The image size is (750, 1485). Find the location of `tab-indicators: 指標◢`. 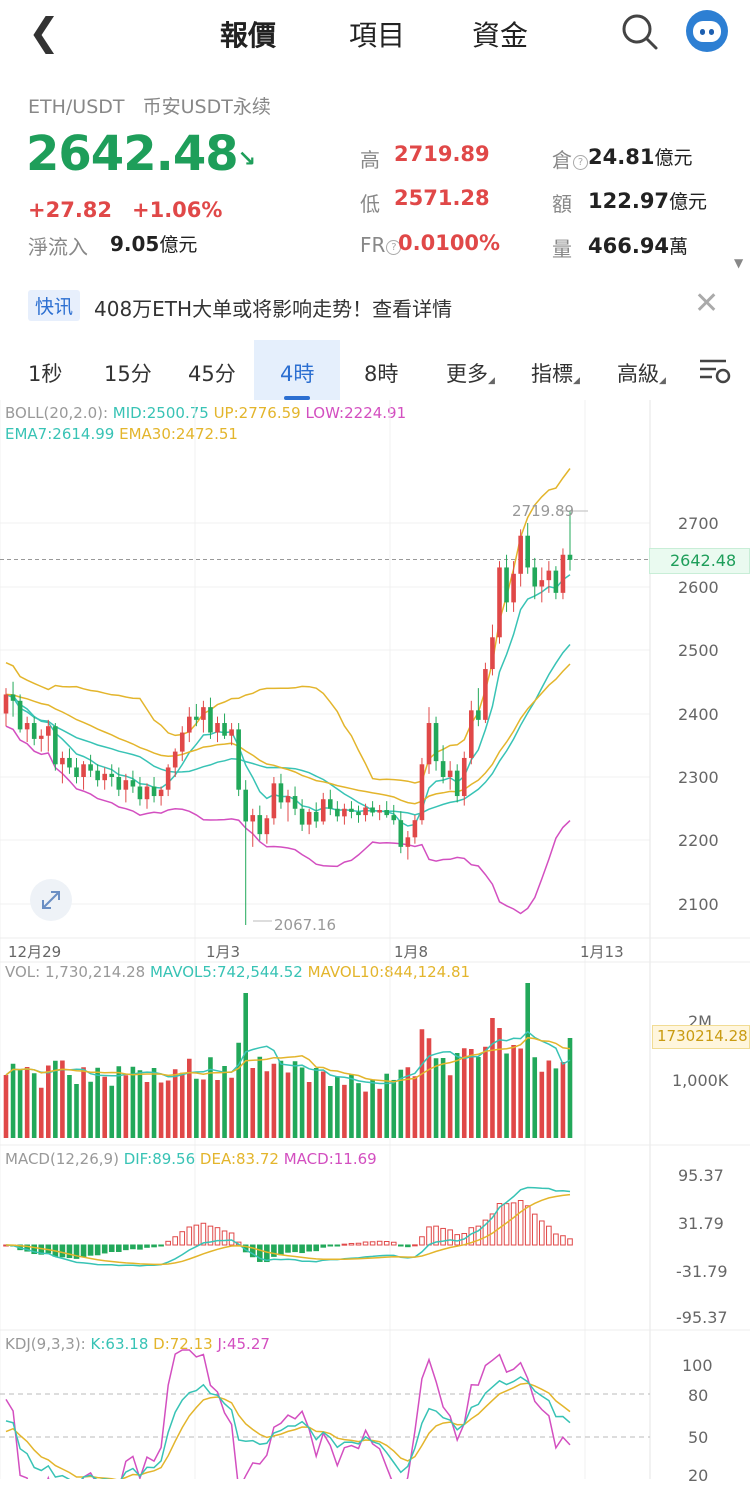

tab-indicators: 指標◢ is located at coordinates (555, 374).